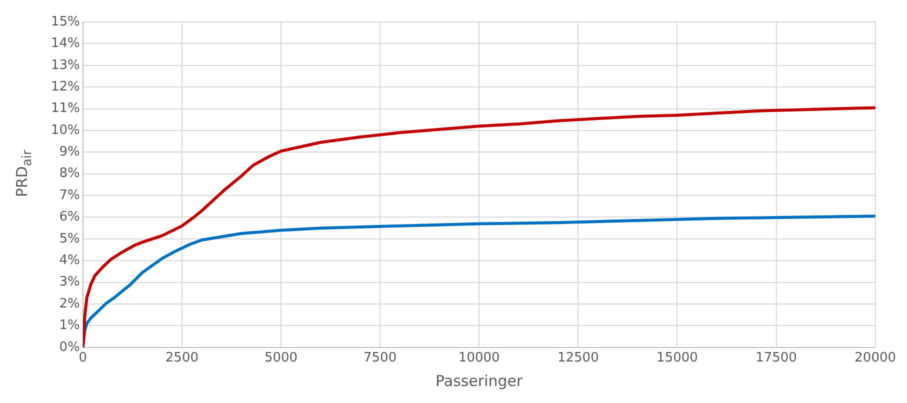 The width and height of the screenshot is (907, 403). What do you see at coordinates (380, 358) in the screenshot?
I see `x-tick-label: 7500` at bounding box center [380, 358].